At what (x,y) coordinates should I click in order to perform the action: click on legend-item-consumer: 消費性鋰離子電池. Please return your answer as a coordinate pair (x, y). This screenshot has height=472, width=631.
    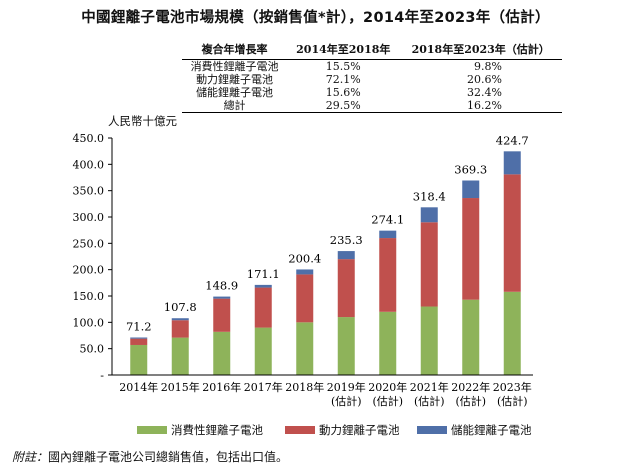
    Looking at the image, I should click on (200, 430).